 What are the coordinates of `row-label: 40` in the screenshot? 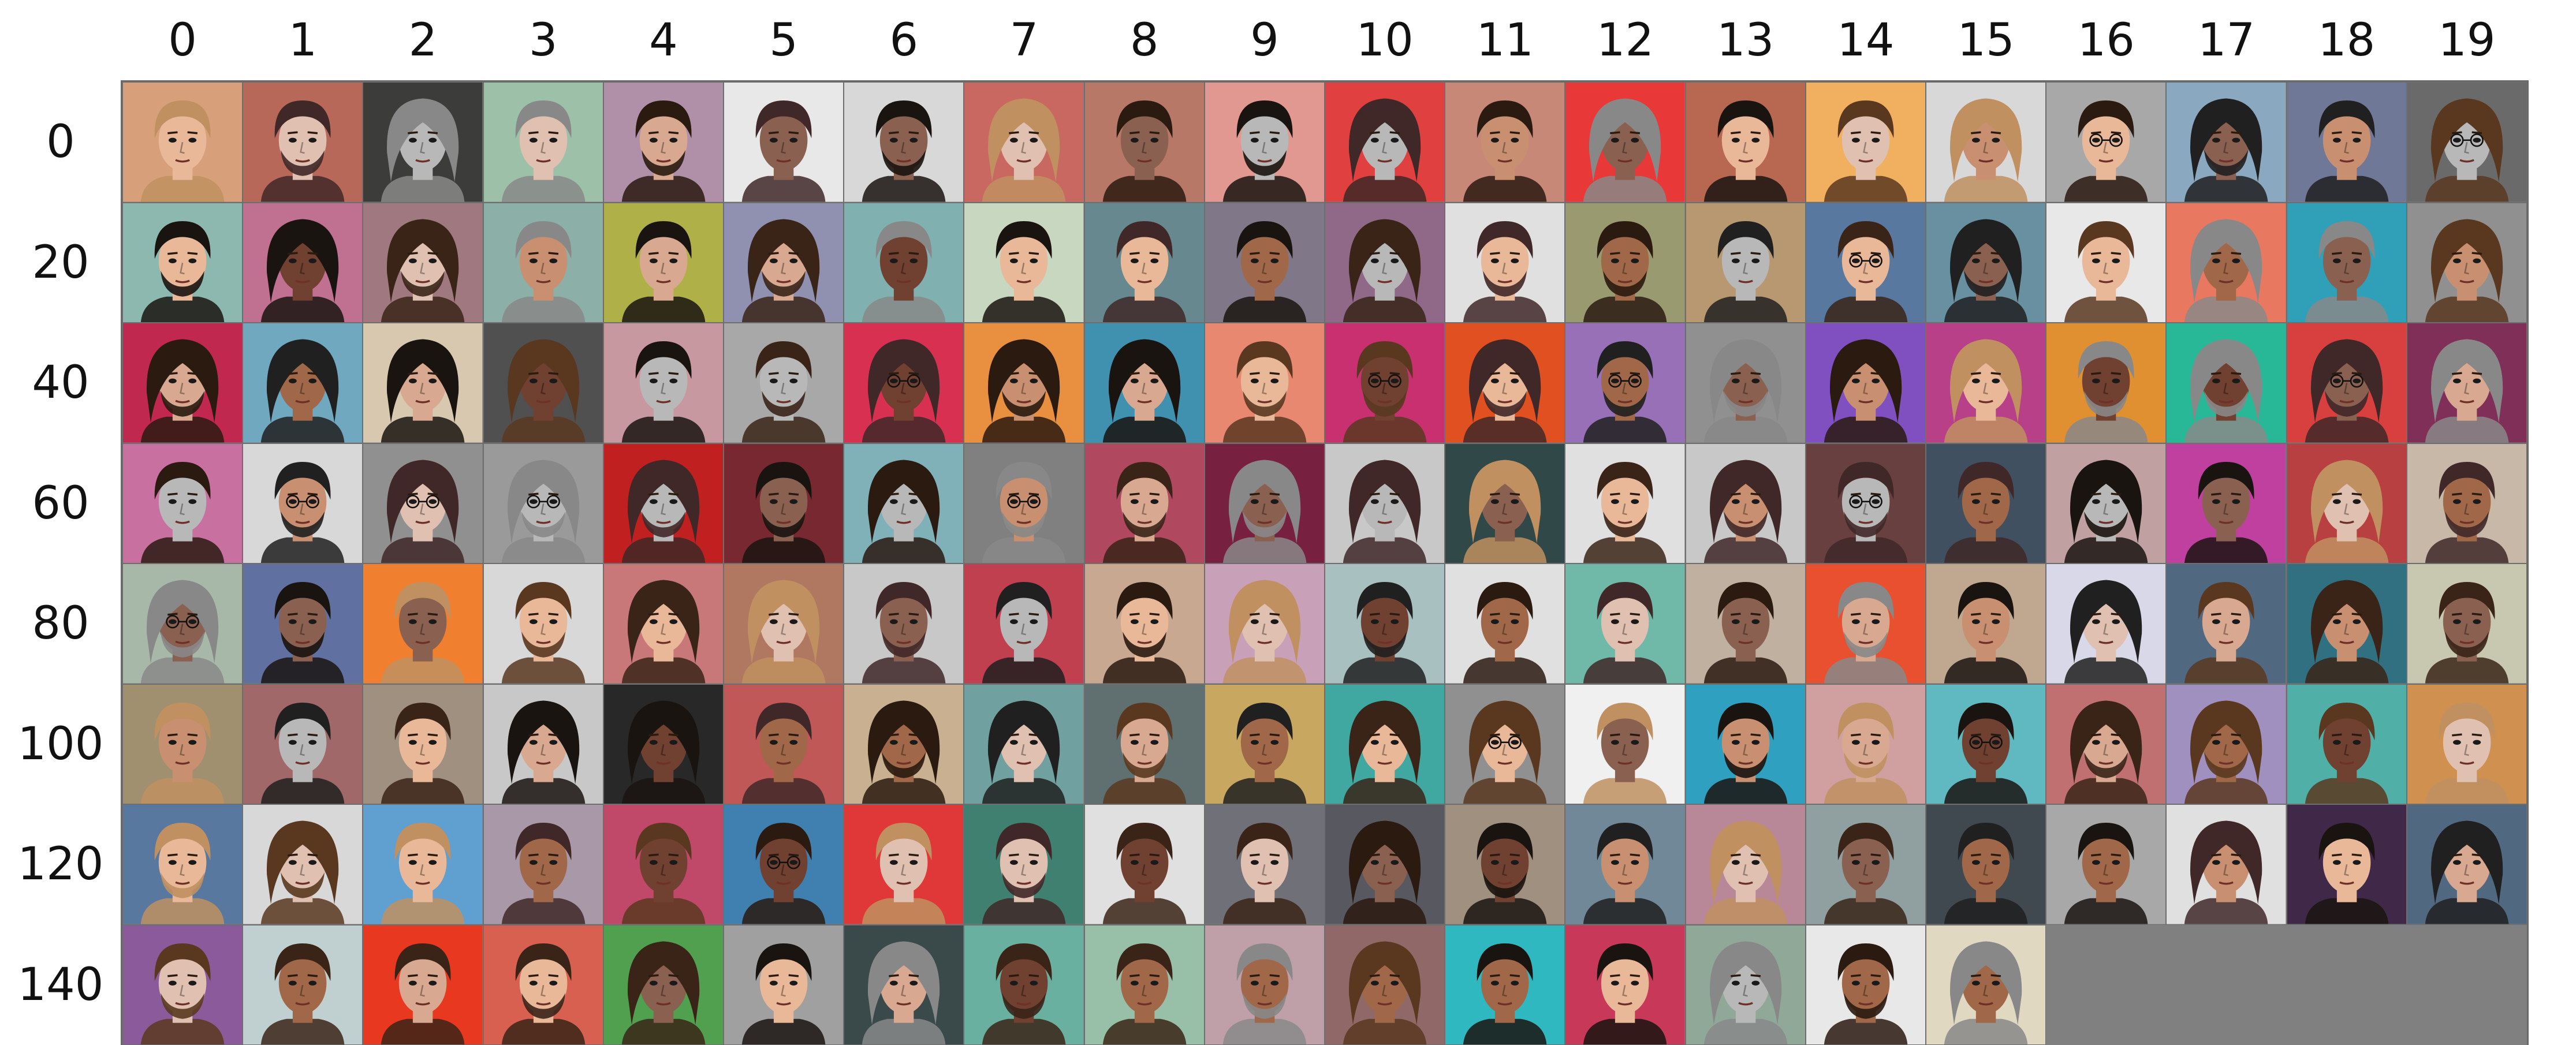 It's located at (61, 383).